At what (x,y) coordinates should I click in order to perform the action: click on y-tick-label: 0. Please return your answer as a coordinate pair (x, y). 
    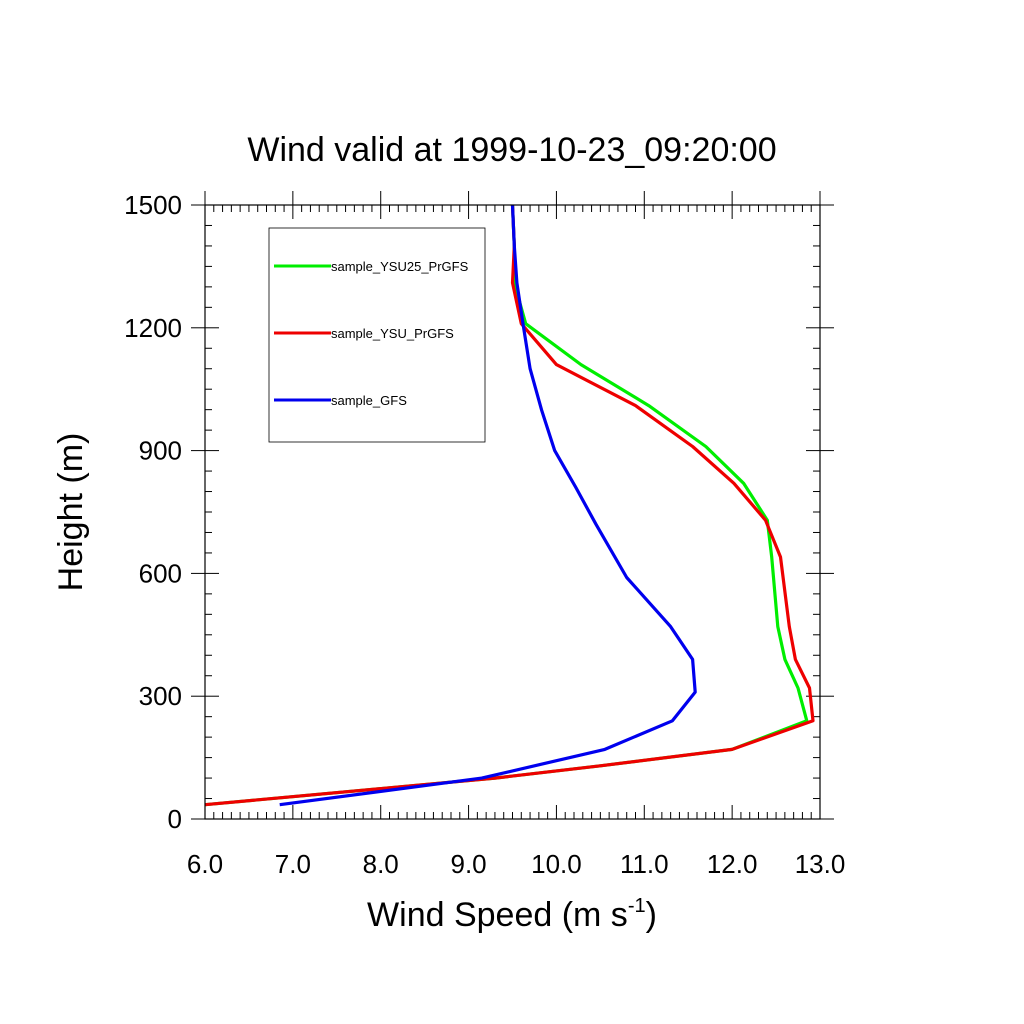
    Looking at the image, I should click on (175, 819).